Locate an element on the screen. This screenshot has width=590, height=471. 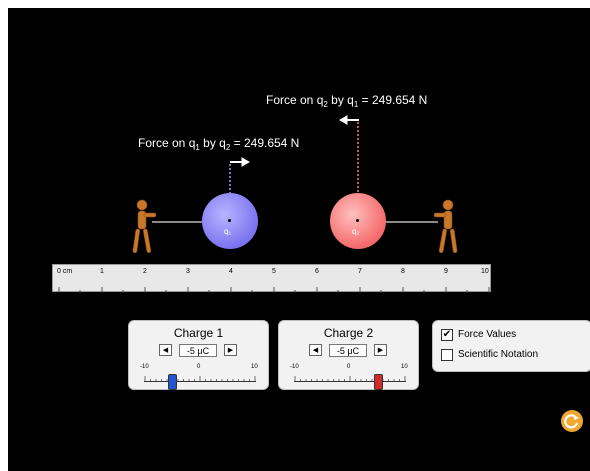
force-values-checkbox: ✔ is located at coordinates (447, 335).